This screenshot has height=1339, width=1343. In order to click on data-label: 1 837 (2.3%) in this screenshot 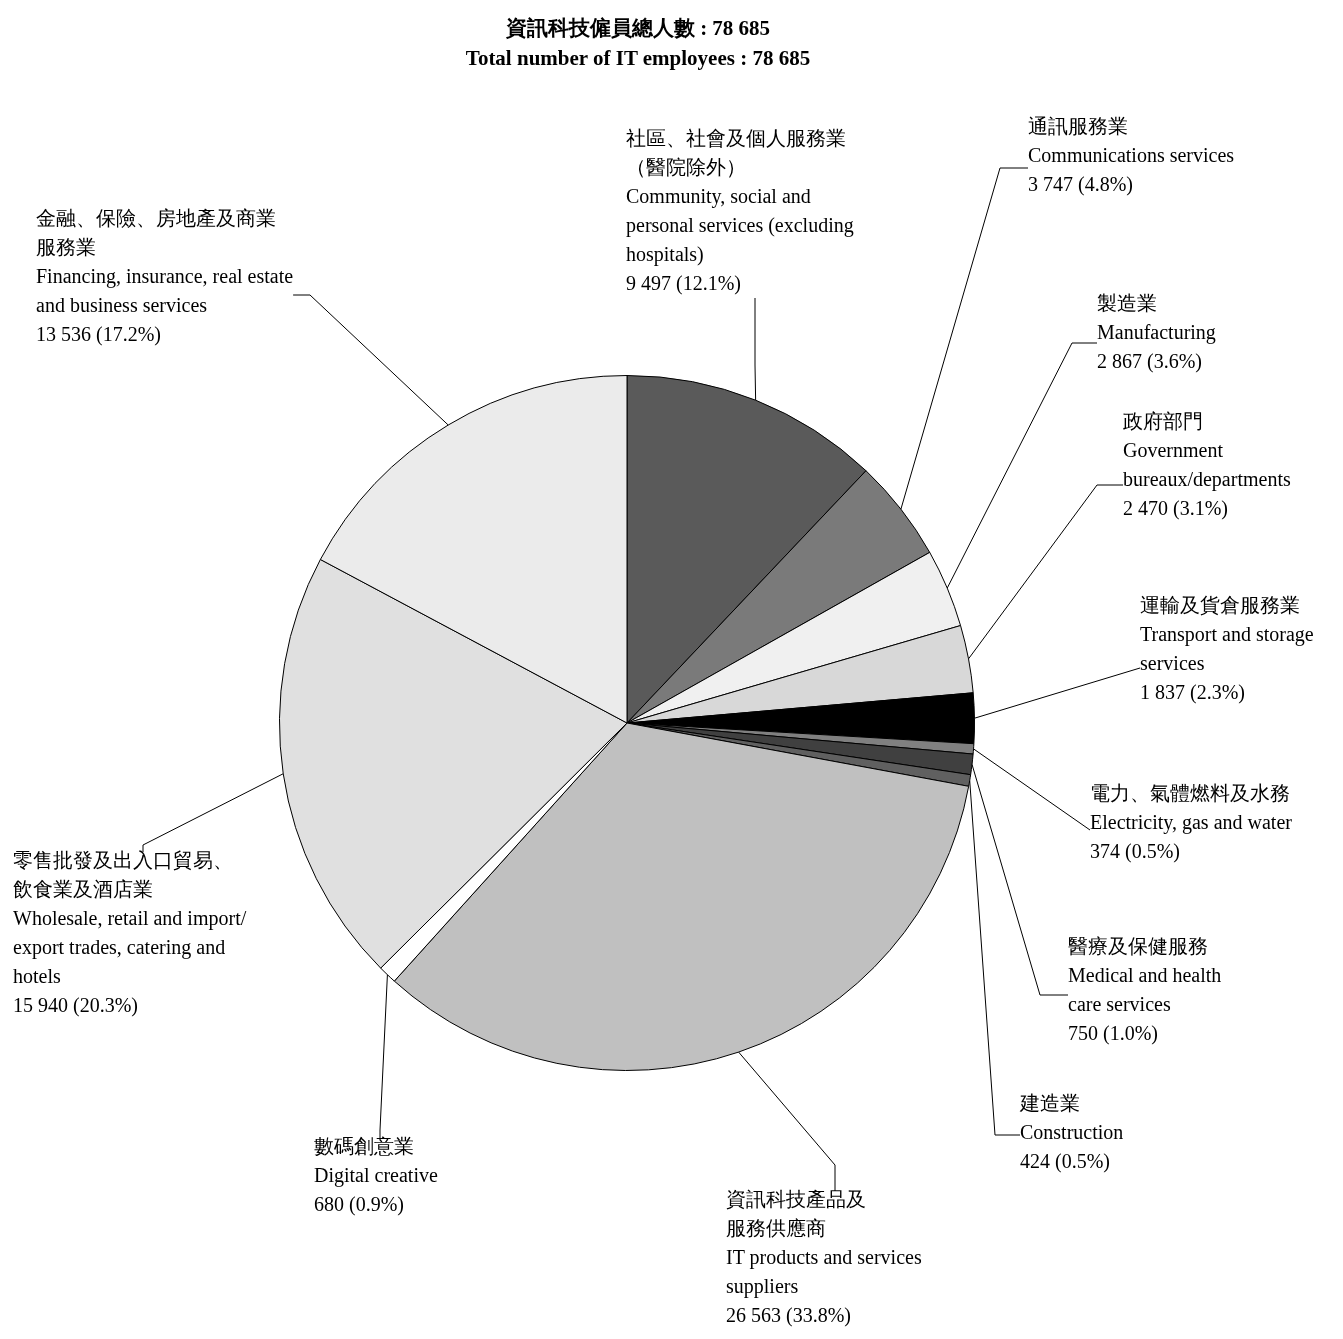, I will do `click(1192, 693)`.